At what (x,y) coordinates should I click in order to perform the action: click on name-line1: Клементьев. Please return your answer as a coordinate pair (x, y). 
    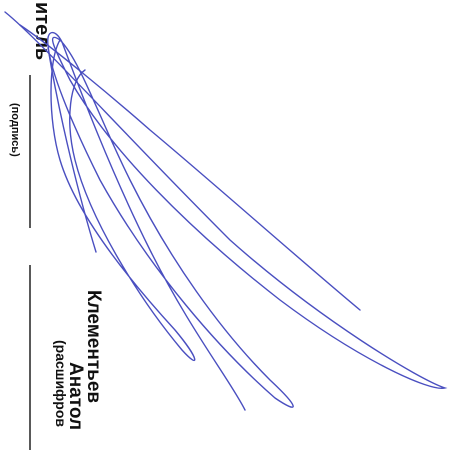
    Looking at the image, I should click on (93, 346).